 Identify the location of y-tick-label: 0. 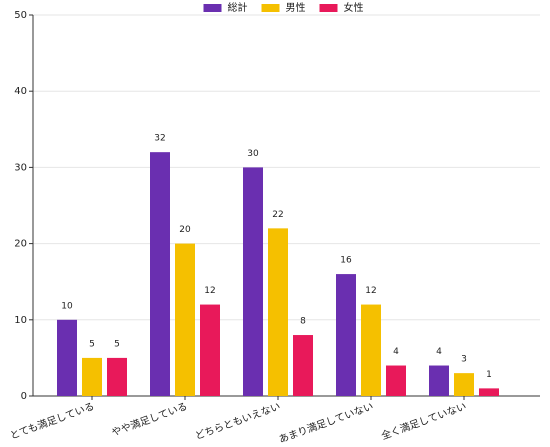
(24, 396).